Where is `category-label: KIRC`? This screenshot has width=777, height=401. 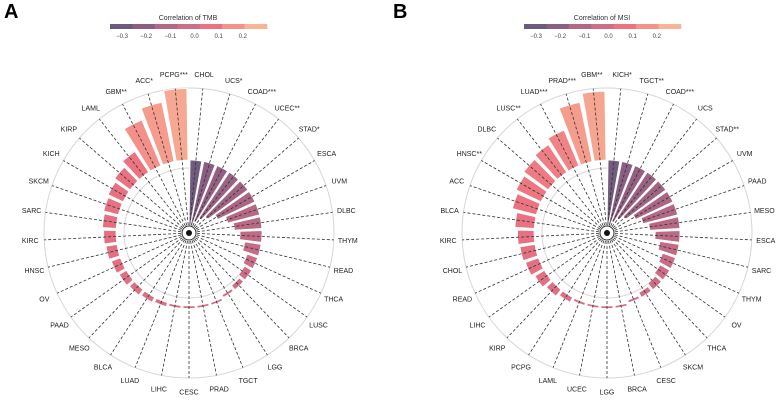
category-label: KIRC is located at coordinates (30, 241).